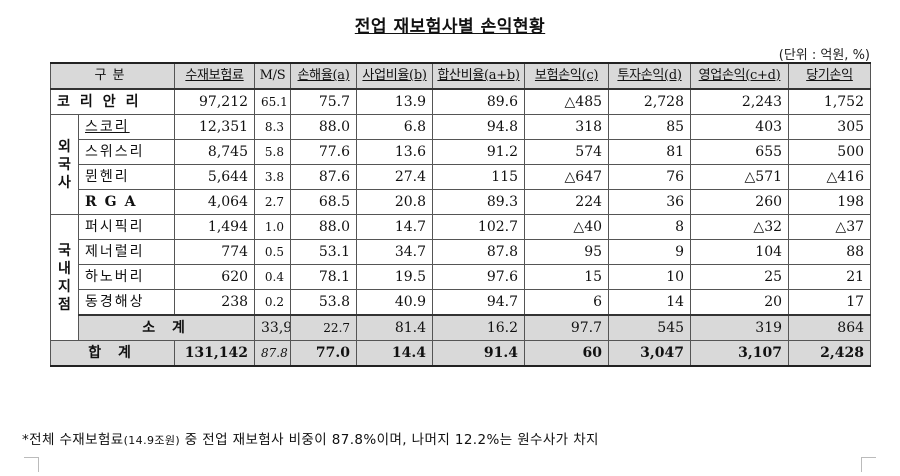  I want to click on cell-combined-ratio: 97.7, so click(567, 327).